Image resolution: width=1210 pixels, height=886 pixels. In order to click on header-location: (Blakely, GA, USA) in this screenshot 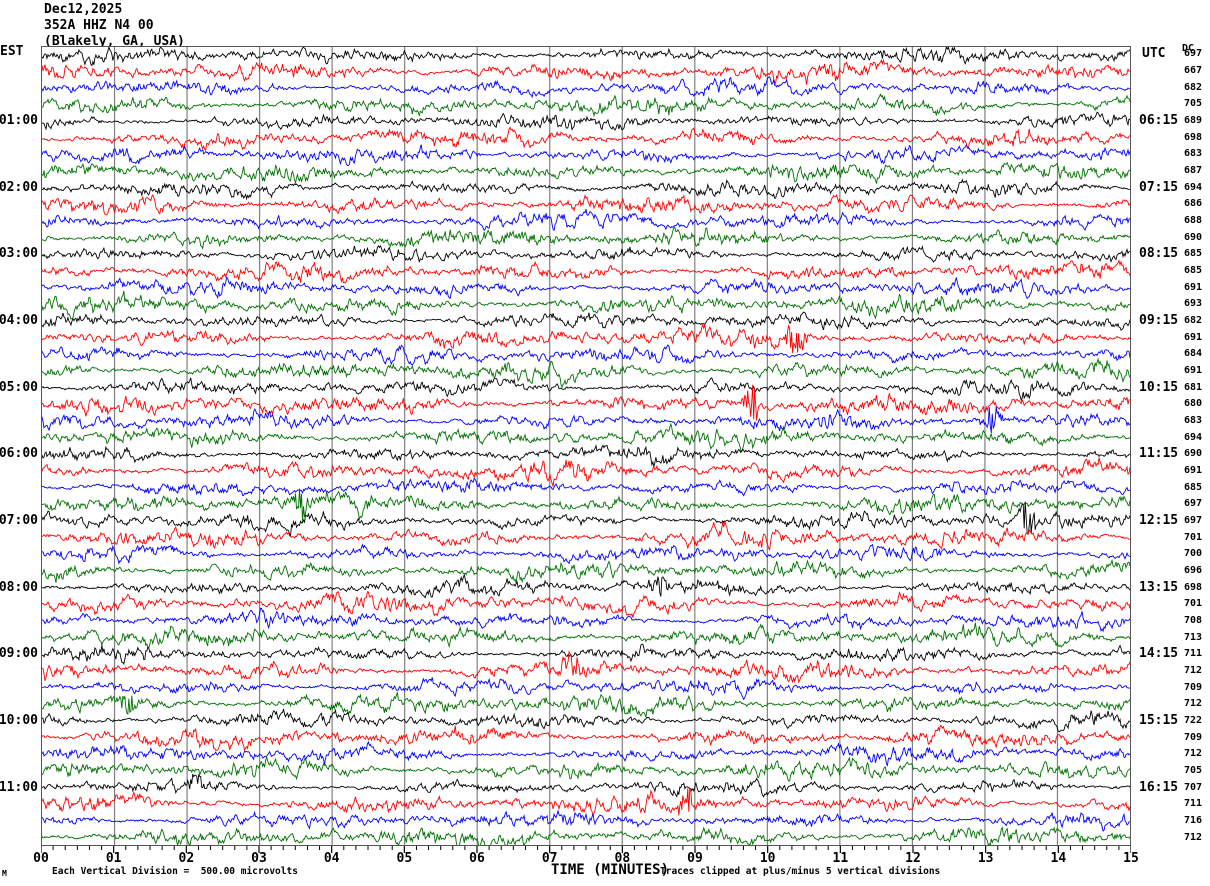, I will do `click(114, 41)`.